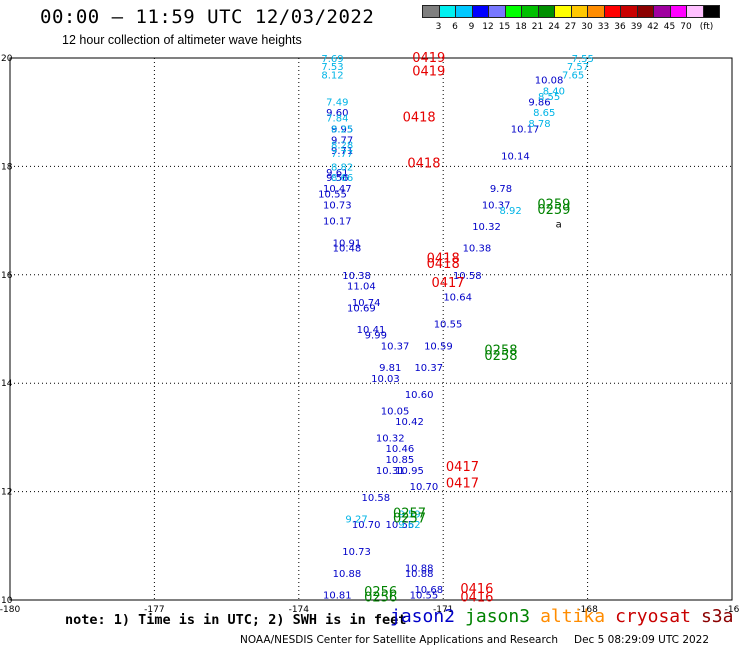 This screenshot has width=740, height=650. Describe the element at coordinates (337, 178) in the screenshot. I see `data-label: 9.56` at that location.